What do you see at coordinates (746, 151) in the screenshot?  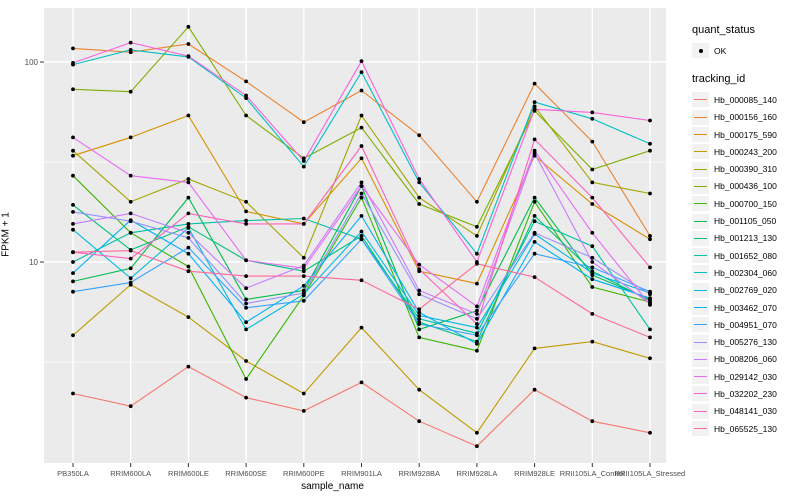 I see `legend-item-Hb_000243_200: Hb_000243_200` at bounding box center [746, 151].